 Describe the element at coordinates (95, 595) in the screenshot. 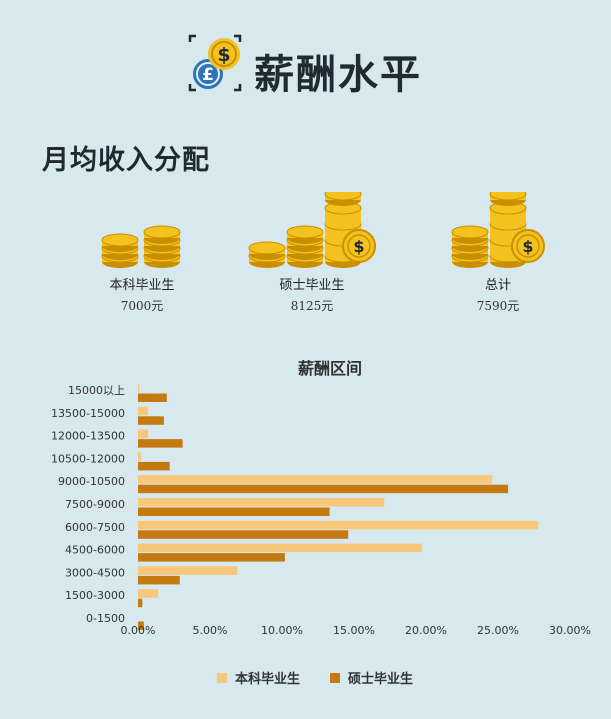

I see `y-tick-label: 1500-3000` at that location.